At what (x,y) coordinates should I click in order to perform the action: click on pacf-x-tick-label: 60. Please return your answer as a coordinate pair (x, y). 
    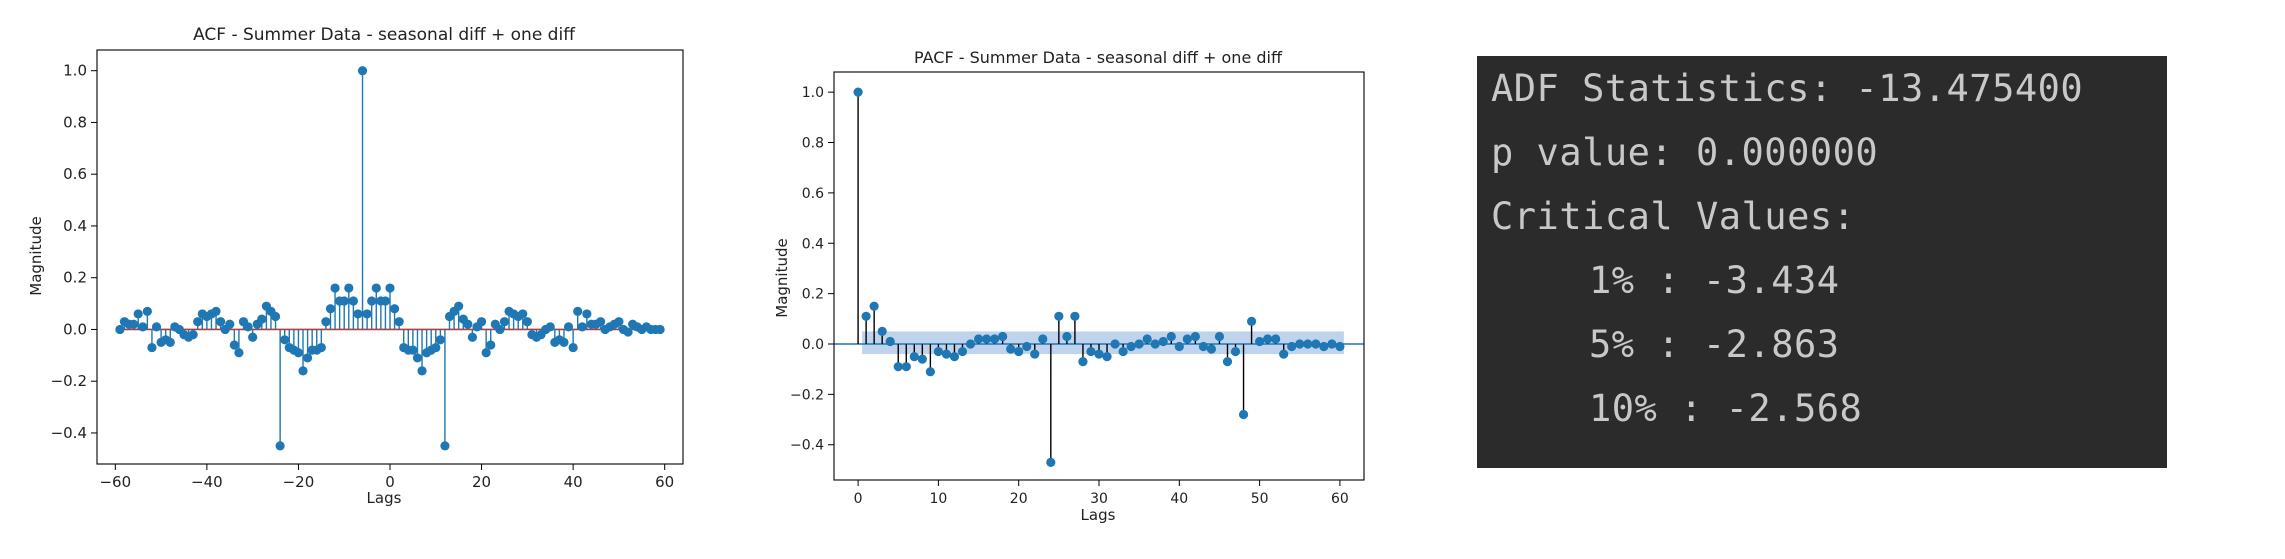
    Looking at the image, I should click on (1340, 499).